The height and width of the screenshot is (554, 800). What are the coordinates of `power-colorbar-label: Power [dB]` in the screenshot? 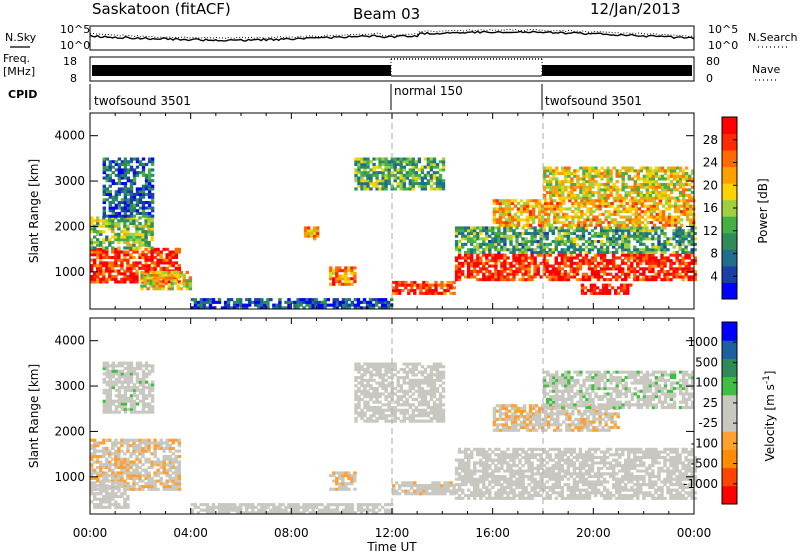 It's located at (763, 210).